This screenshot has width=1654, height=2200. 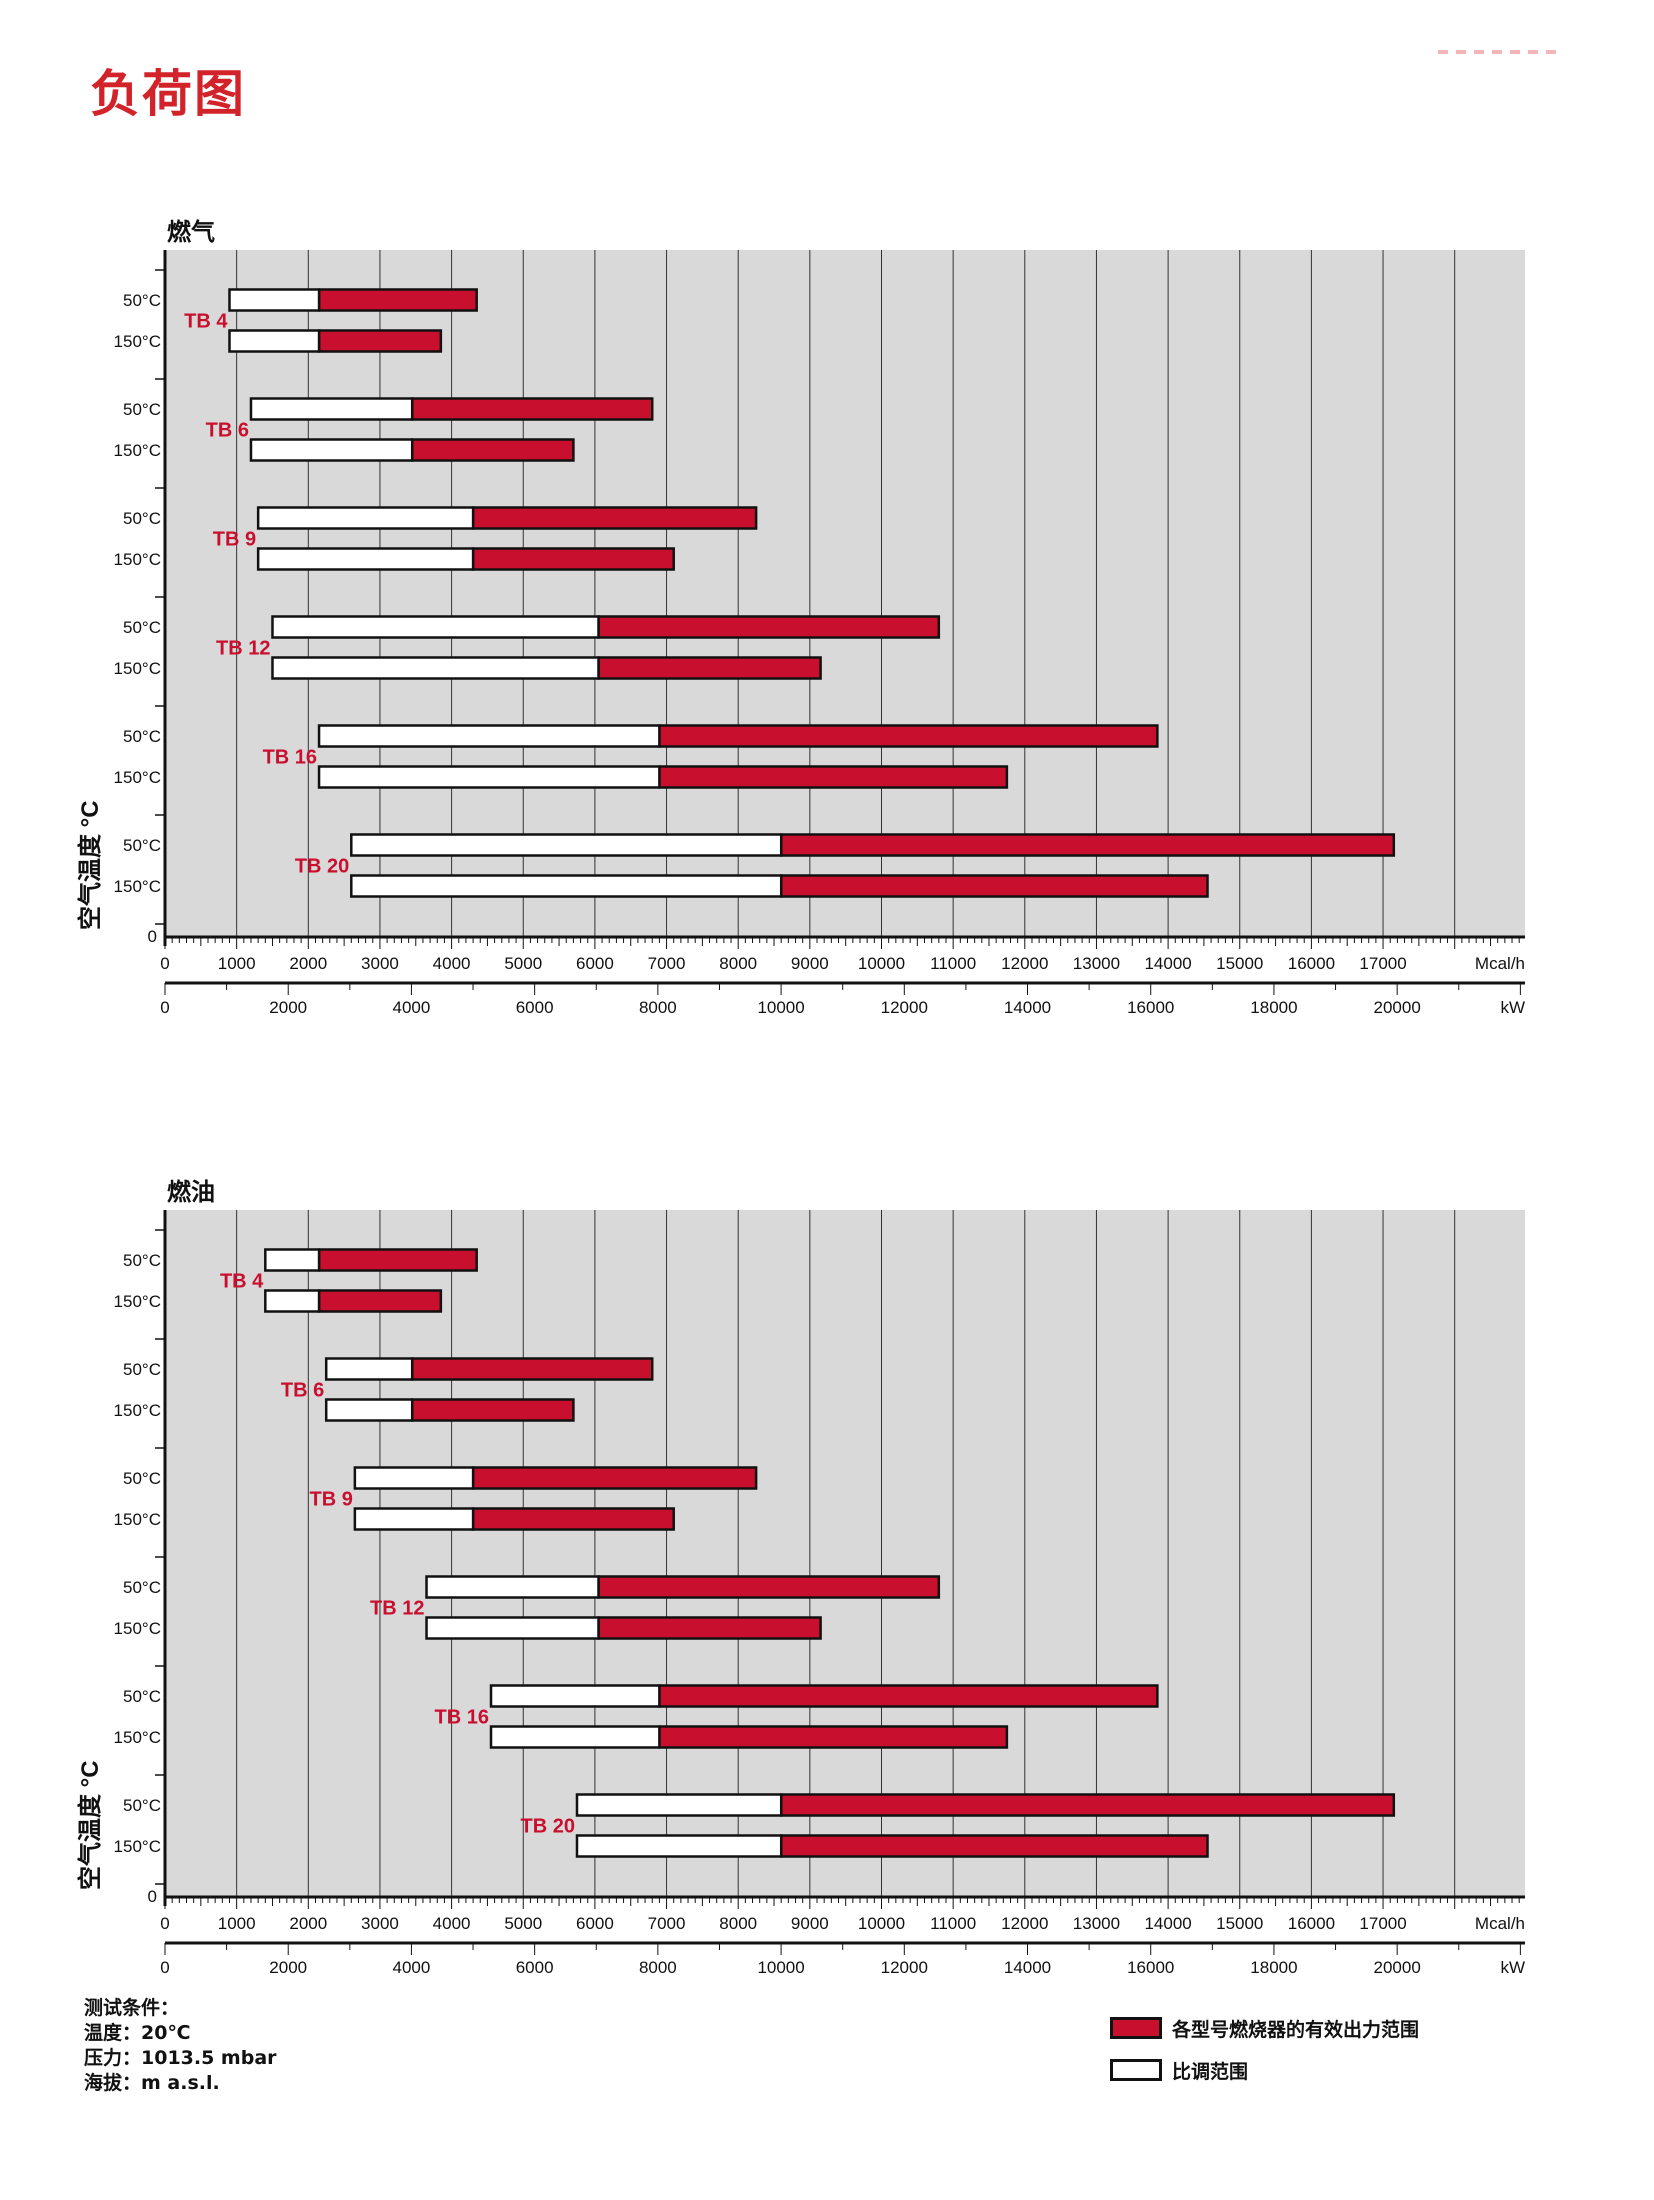 I want to click on test-conditions-heading: 测试条件：, so click(x=132, y=2008).